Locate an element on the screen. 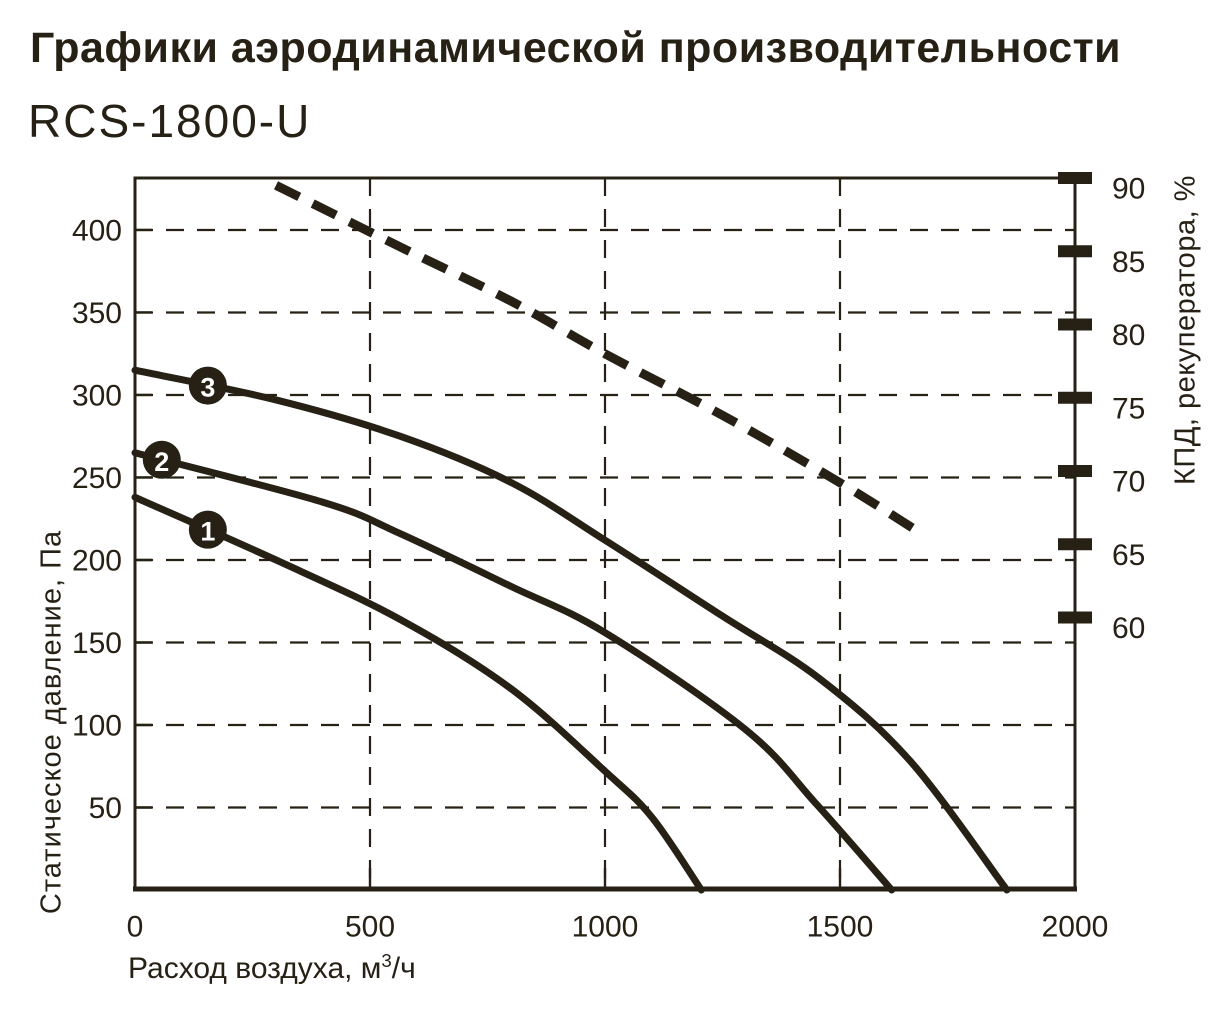 Image resolution: width=1228 pixels, height=1023 pixels. curve-markers: 1 2 3 is located at coordinates (184, 457).